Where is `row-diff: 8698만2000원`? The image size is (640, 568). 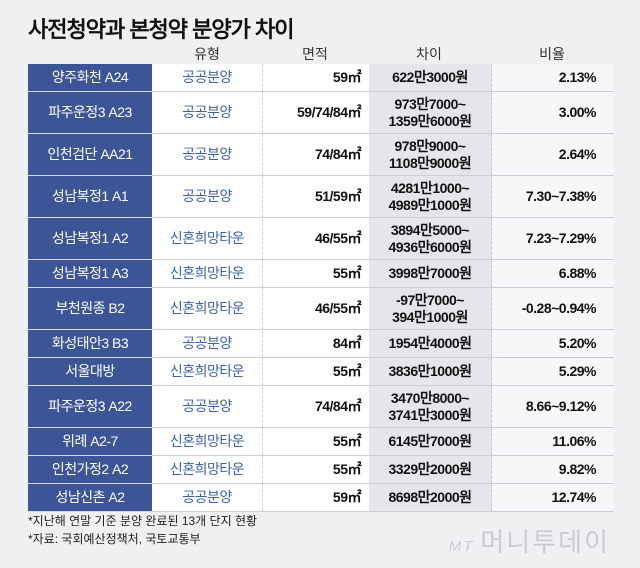 row-diff: 8698만2000원 is located at coordinates (430, 497).